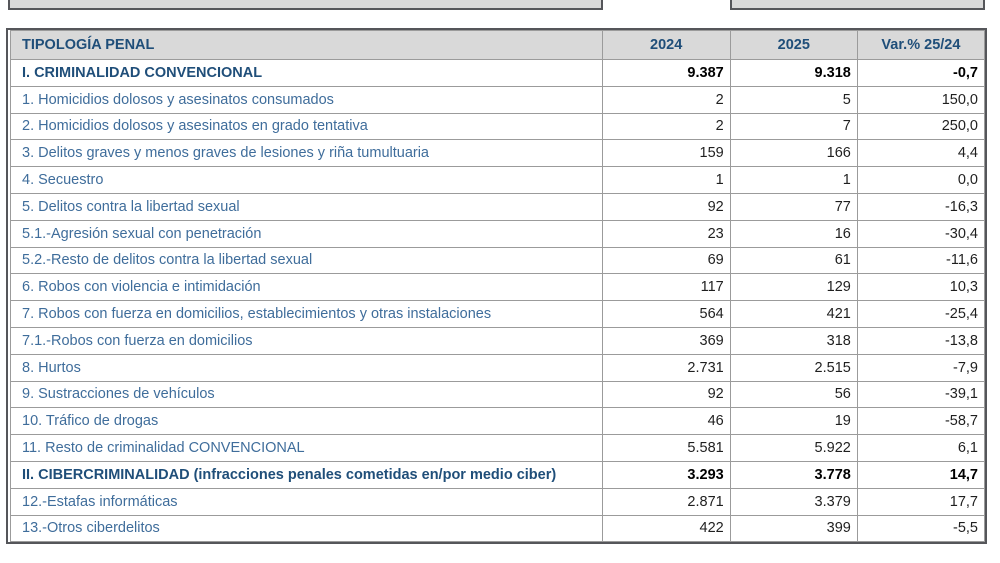  What do you see at coordinates (666, 474) in the screenshot?
I see `cell-2024: 3.293` at bounding box center [666, 474].